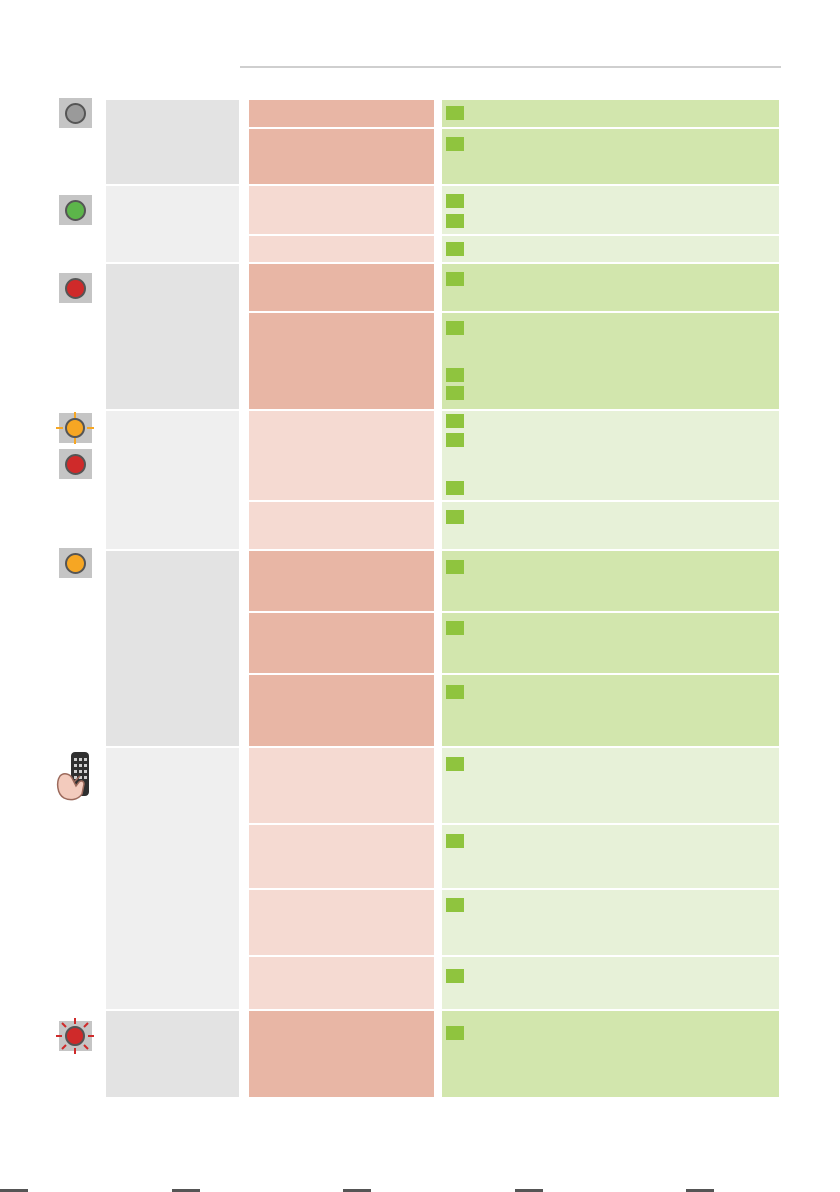 The height and width of the screenshot is (1192, 840). What do you see at coordinates (75, 428) in the screenshot?
I see `led-orange-blinking-icon` at bounding box center [75, 428].